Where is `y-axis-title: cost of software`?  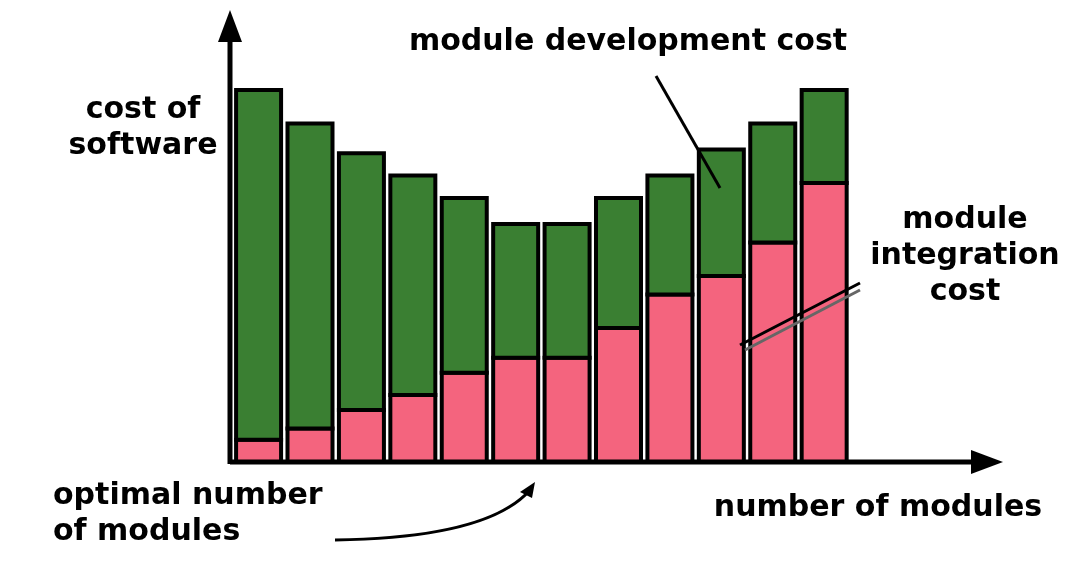 y-axis-title: cost of software is located at coordinates (143, 126).